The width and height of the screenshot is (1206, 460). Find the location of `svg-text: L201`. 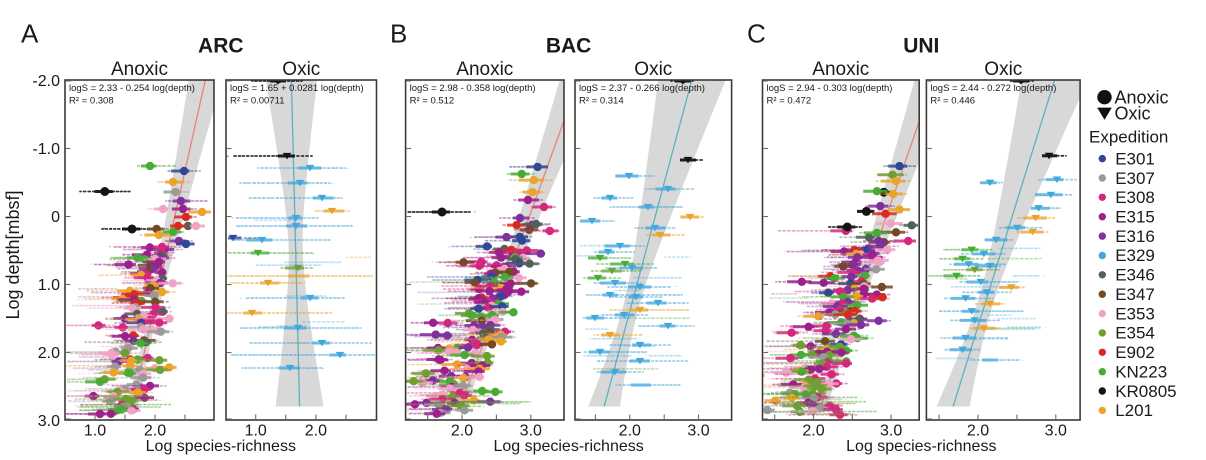

svg-text: L201 is located at coordinates (1134, 410).